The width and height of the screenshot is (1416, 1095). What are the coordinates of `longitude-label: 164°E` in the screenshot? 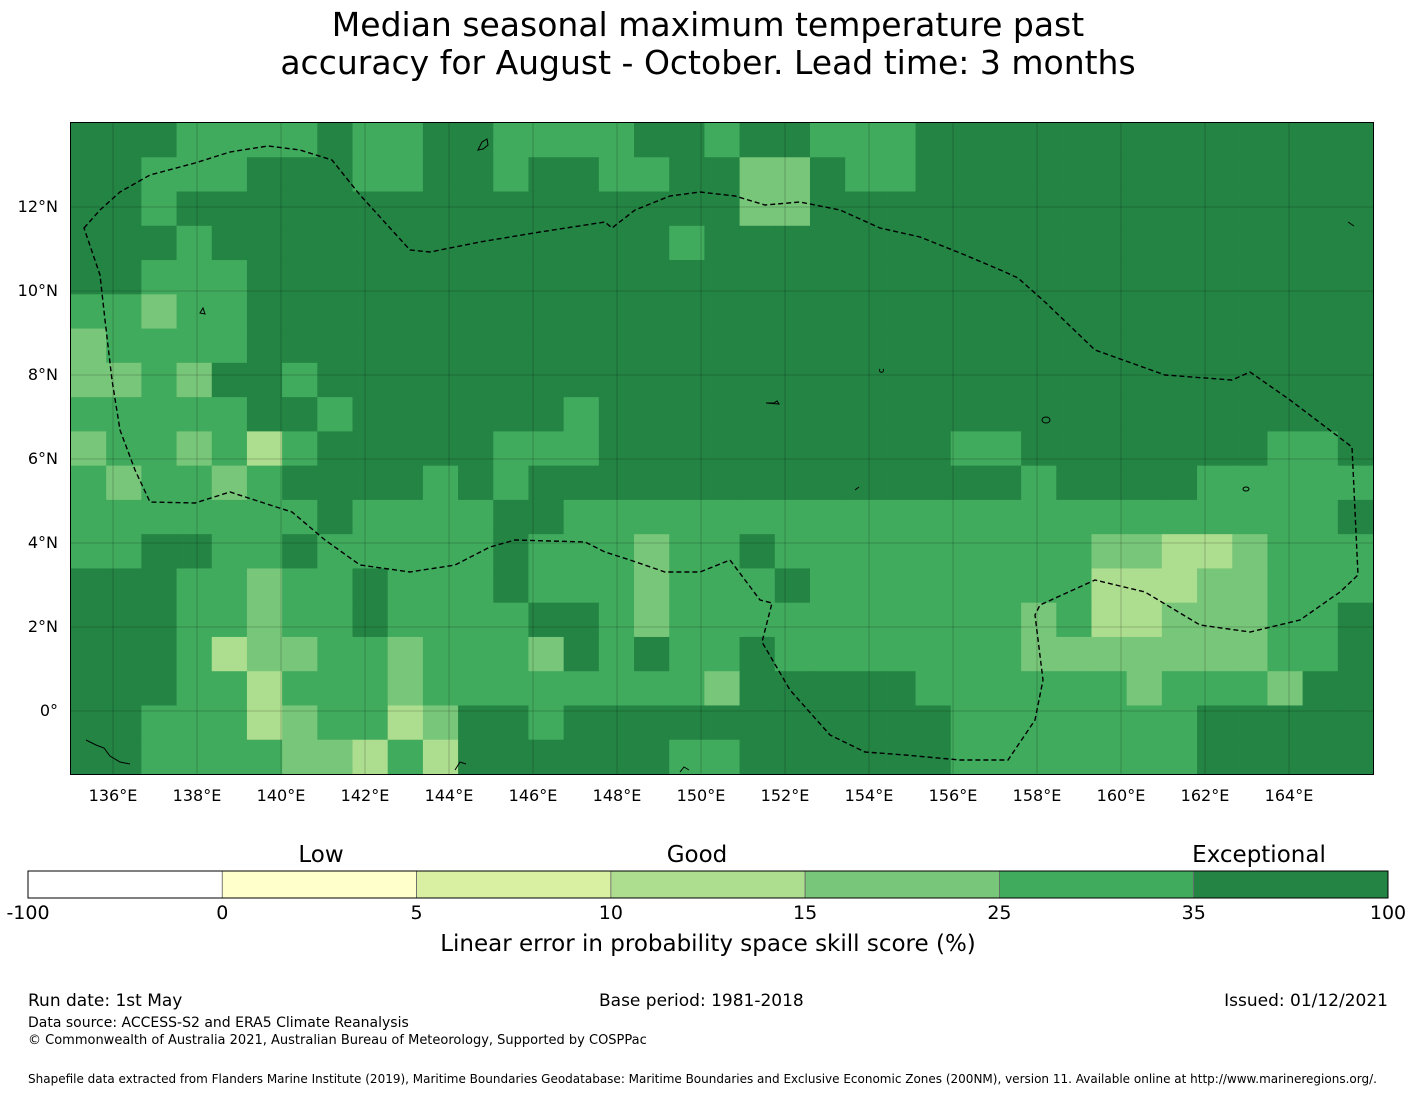 It's located at (1289, 795).